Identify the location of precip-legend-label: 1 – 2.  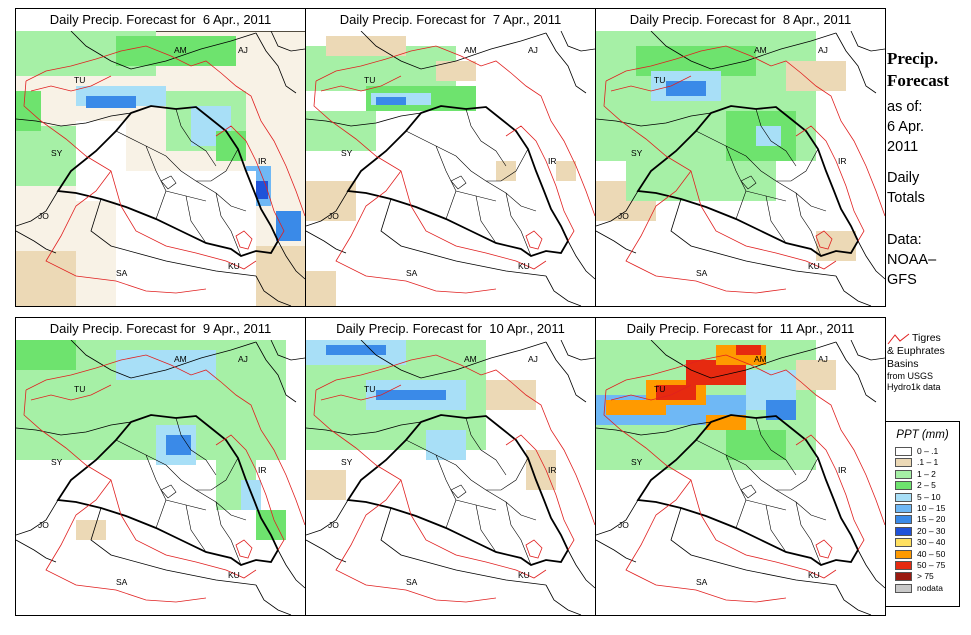
(926, 473).